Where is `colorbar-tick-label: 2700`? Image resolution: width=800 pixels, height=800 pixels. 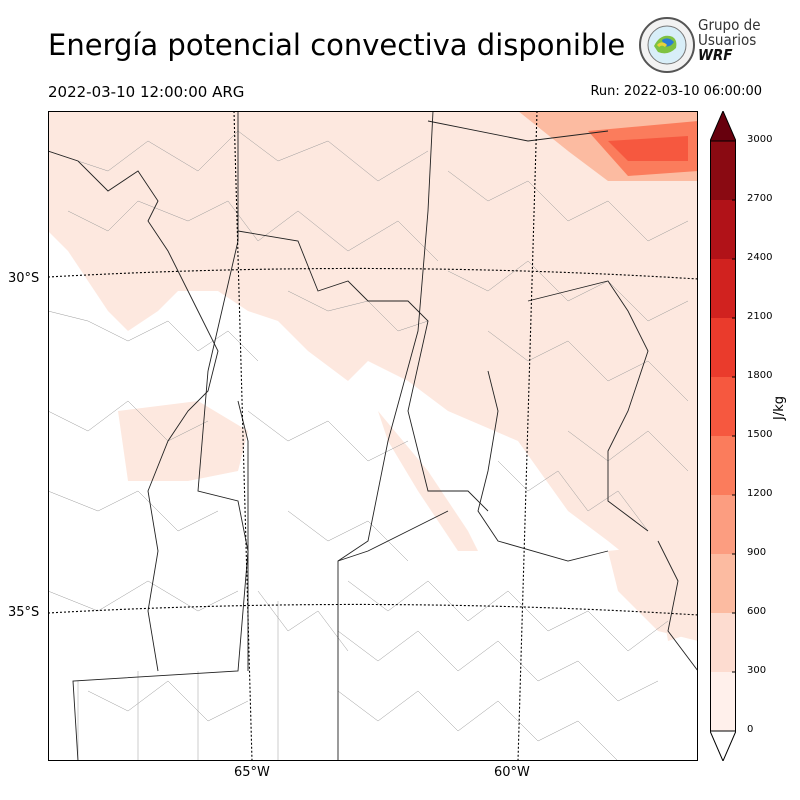 colorbar-tick-label: 2700 is located at coordinates (760, 198).